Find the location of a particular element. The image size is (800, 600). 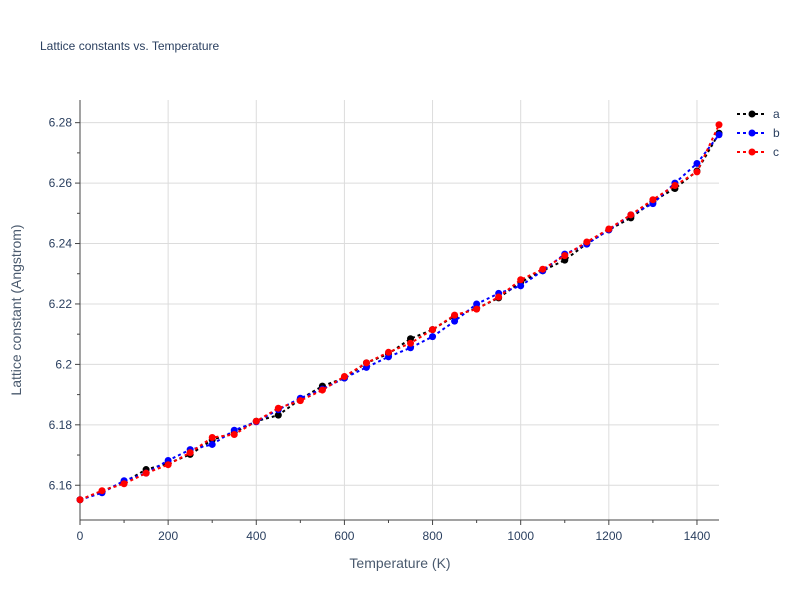

y-tick-label: 6.16 is located at coordinates (61, 485).